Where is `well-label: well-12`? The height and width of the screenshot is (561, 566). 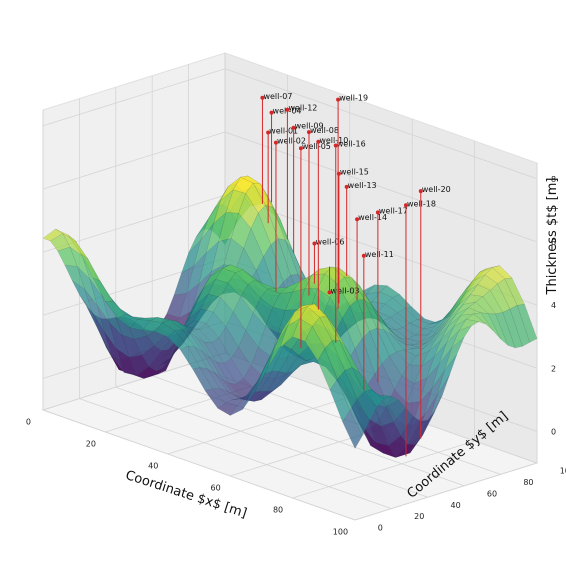 well-label: well-12 is located at coordinates (302, 108).